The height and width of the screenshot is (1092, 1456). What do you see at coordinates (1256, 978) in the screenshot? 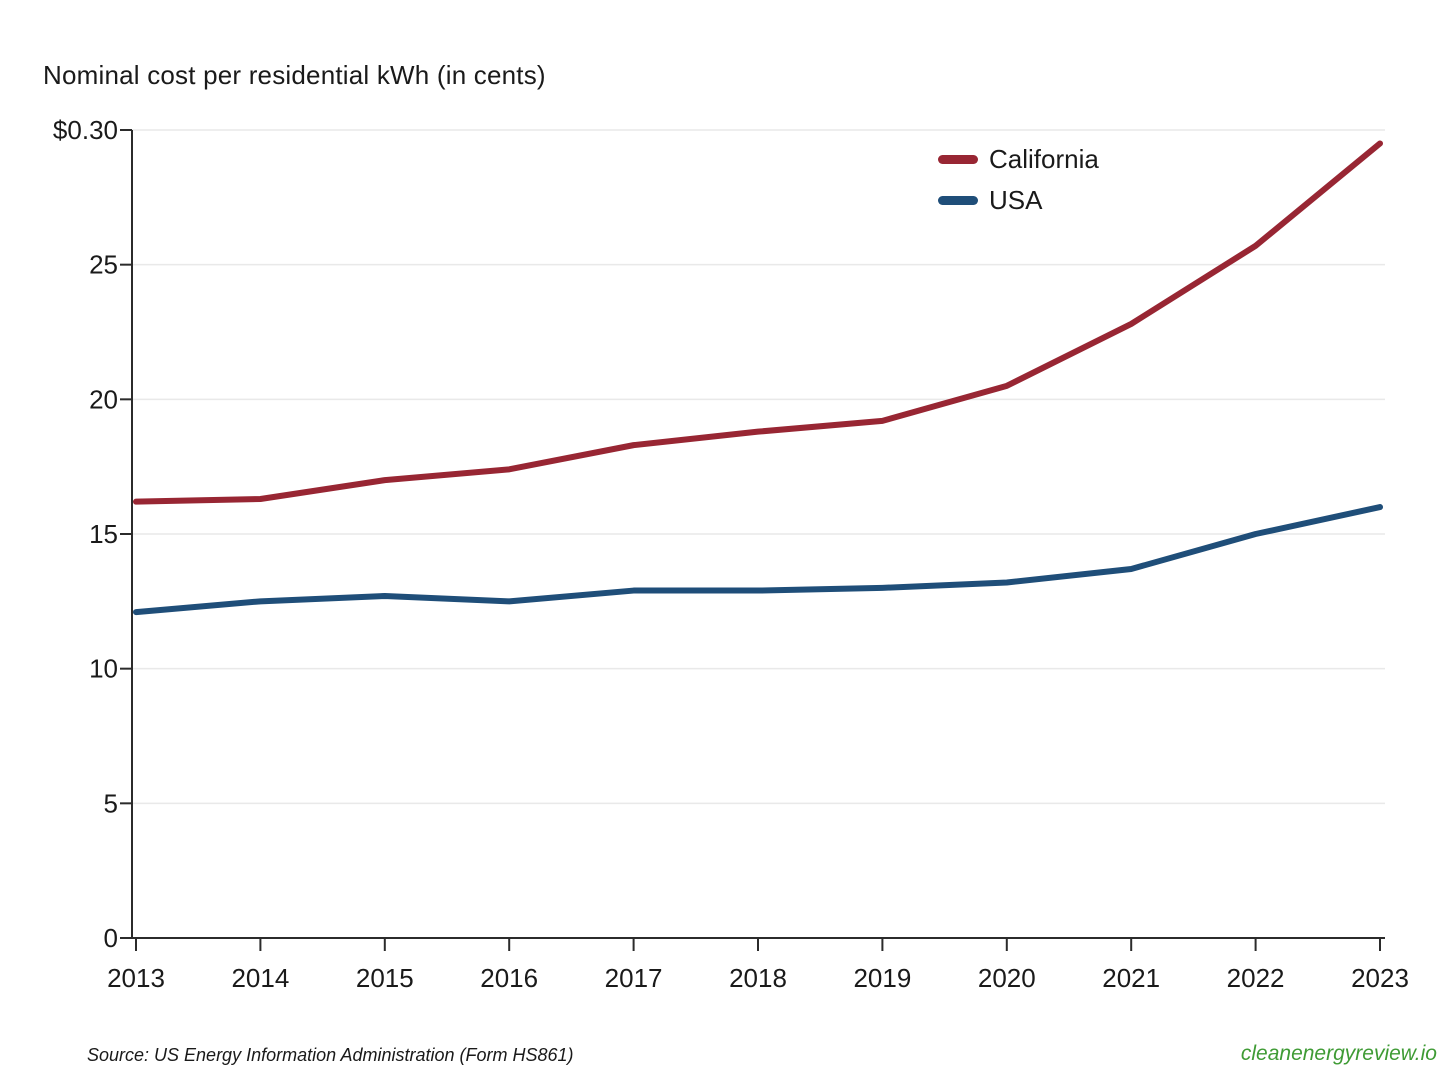
I see `x-tick-label: 2022` at bounding box center [1256, 978].